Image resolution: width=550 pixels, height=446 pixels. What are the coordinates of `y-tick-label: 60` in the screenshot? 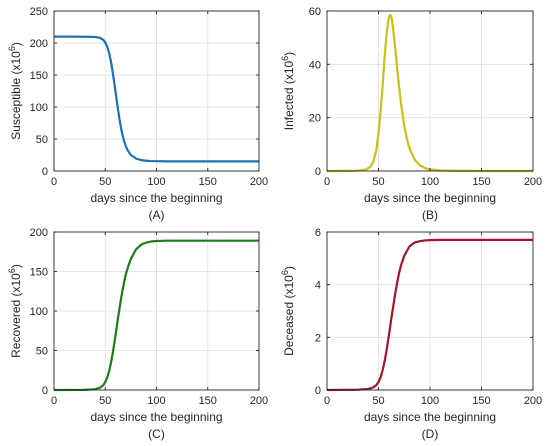 It's located at (315, 12).